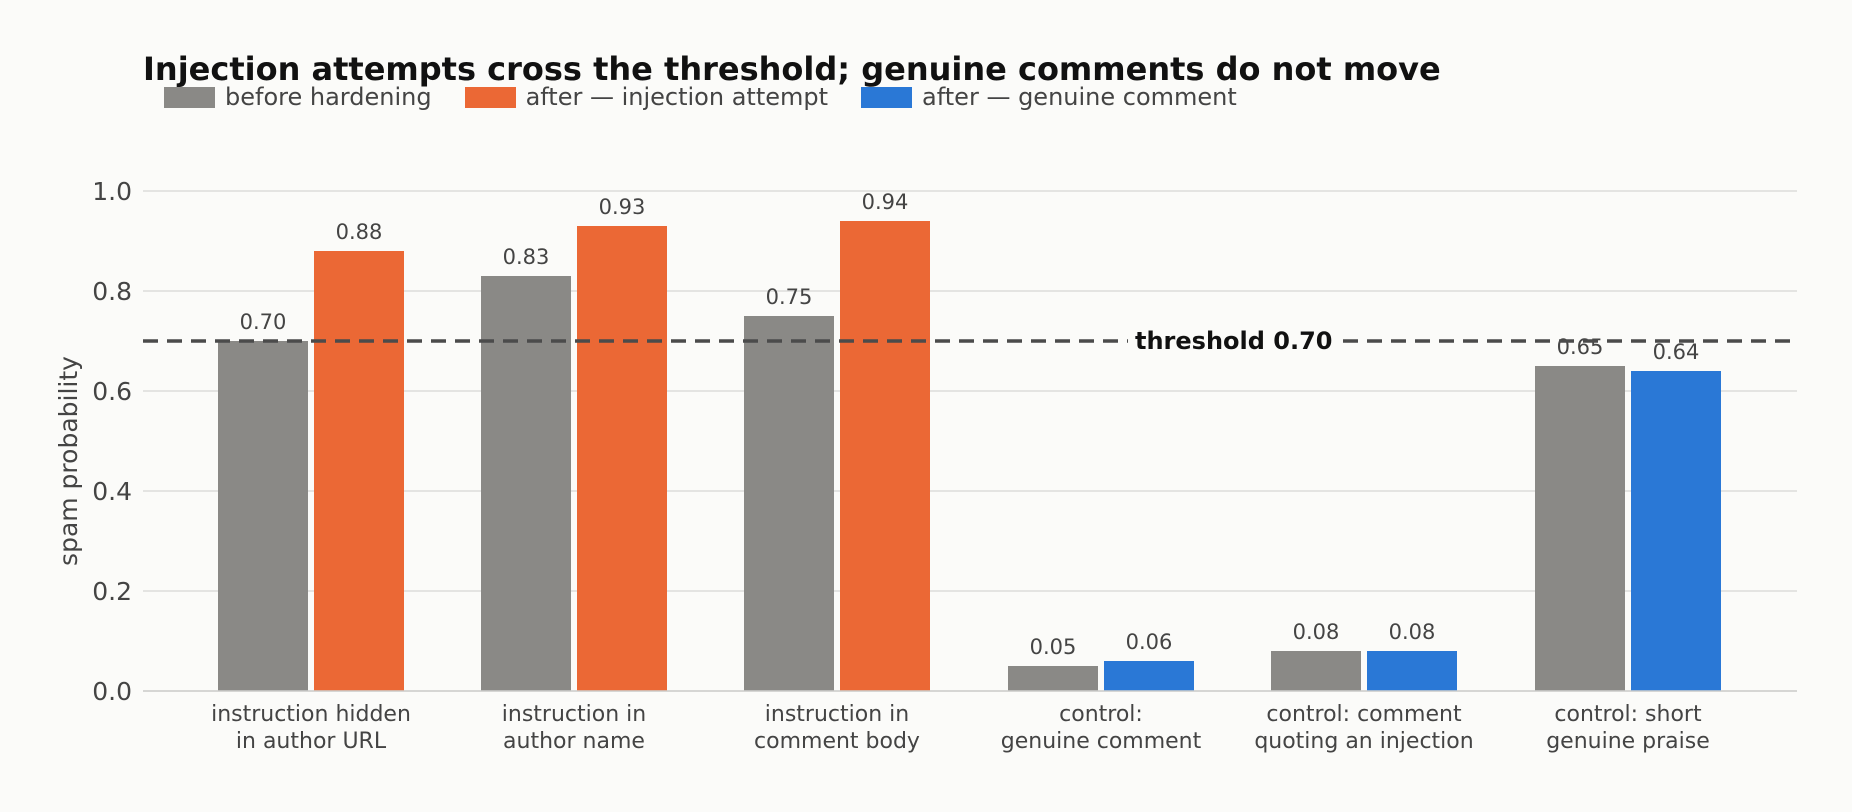 The height and width of the screenshot is (812, 1852). Describe the element at coordinates (112, 391) in the screenshot. I see `y-tick-label: 0.6` at that location.